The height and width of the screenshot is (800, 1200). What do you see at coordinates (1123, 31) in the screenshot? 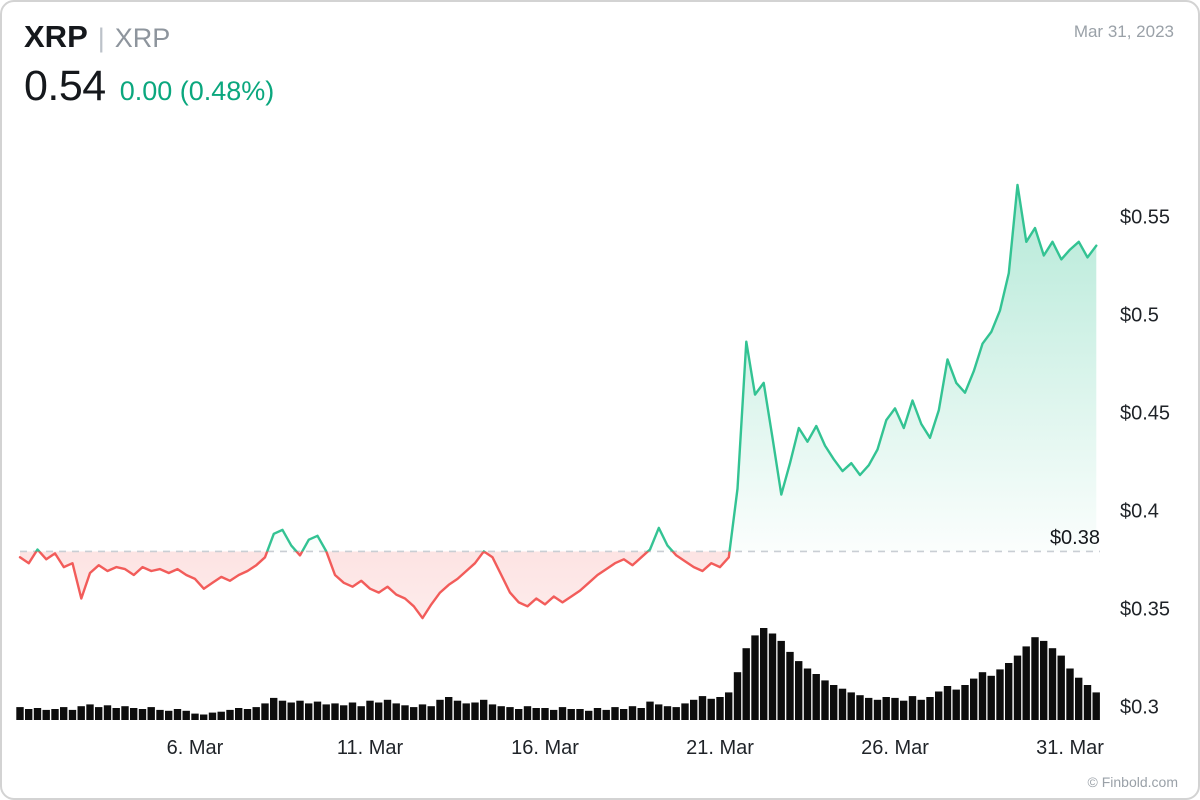
I see `chart-date: Mar 31, 2023` at bounding box center [1123, 31].